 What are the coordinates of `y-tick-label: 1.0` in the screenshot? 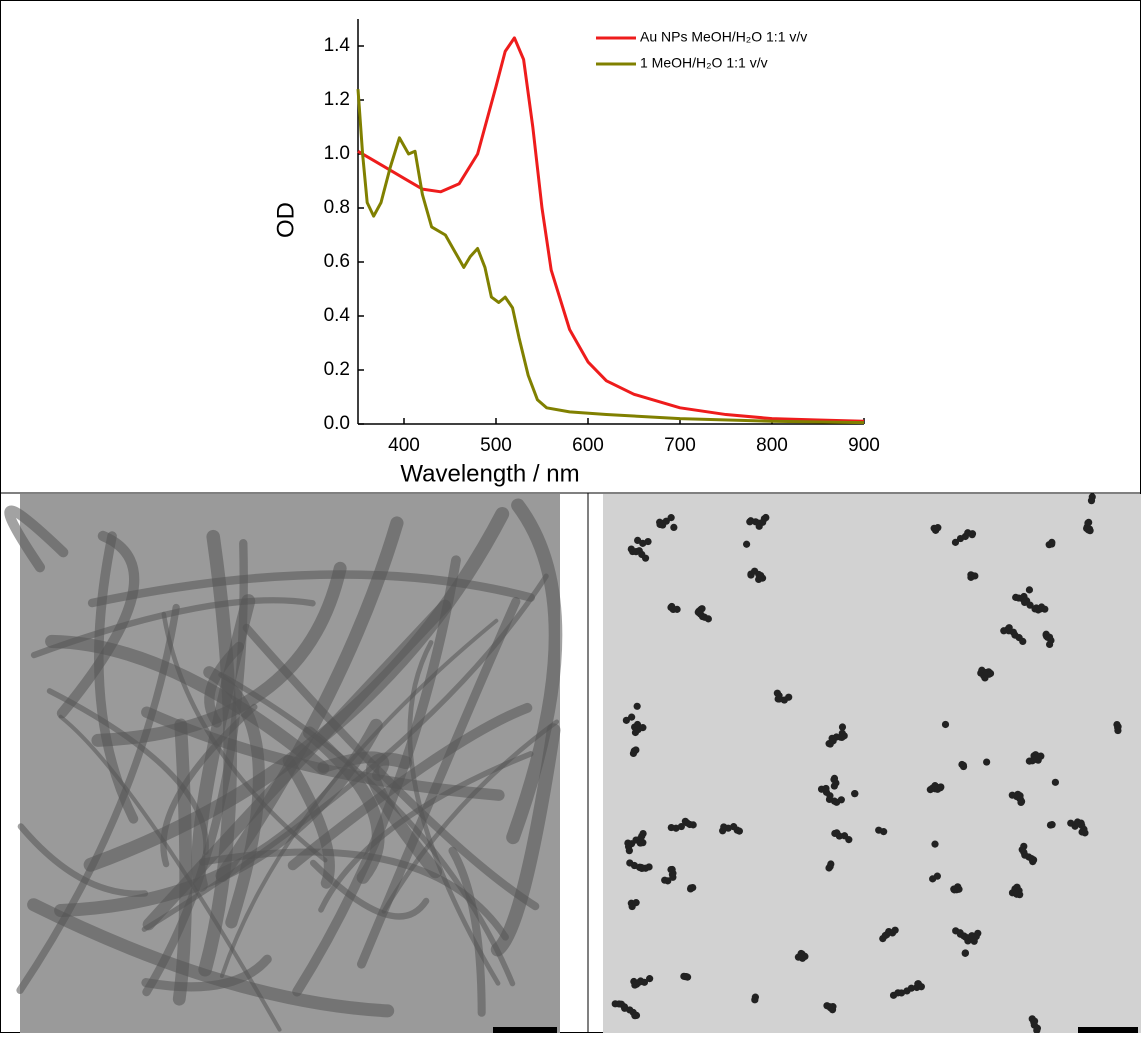 It's located at (337, 153).